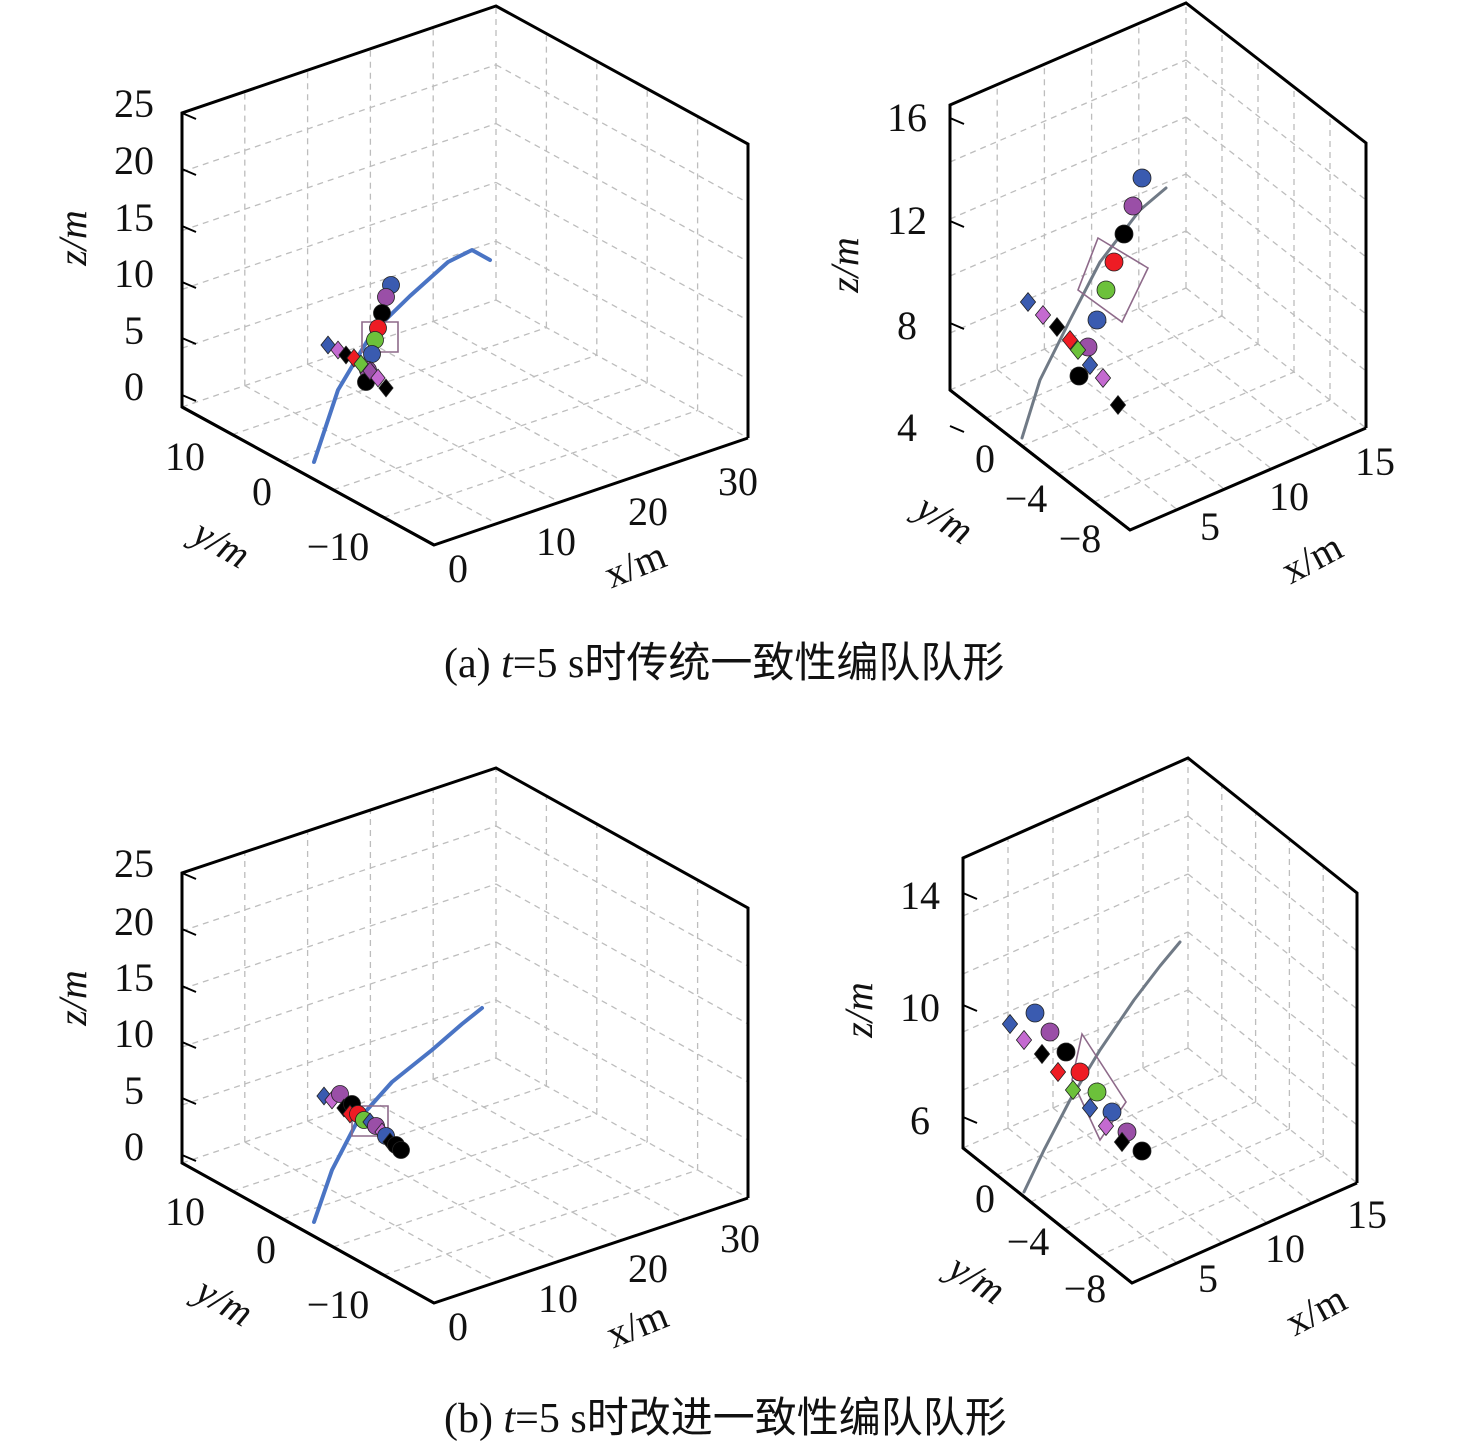 This screenshot has width=1476, height=1455. What do you see at coordinates (185, 456) in the screenshot?
I see `y-tick-label: 10` at bounding box center [185, 456].